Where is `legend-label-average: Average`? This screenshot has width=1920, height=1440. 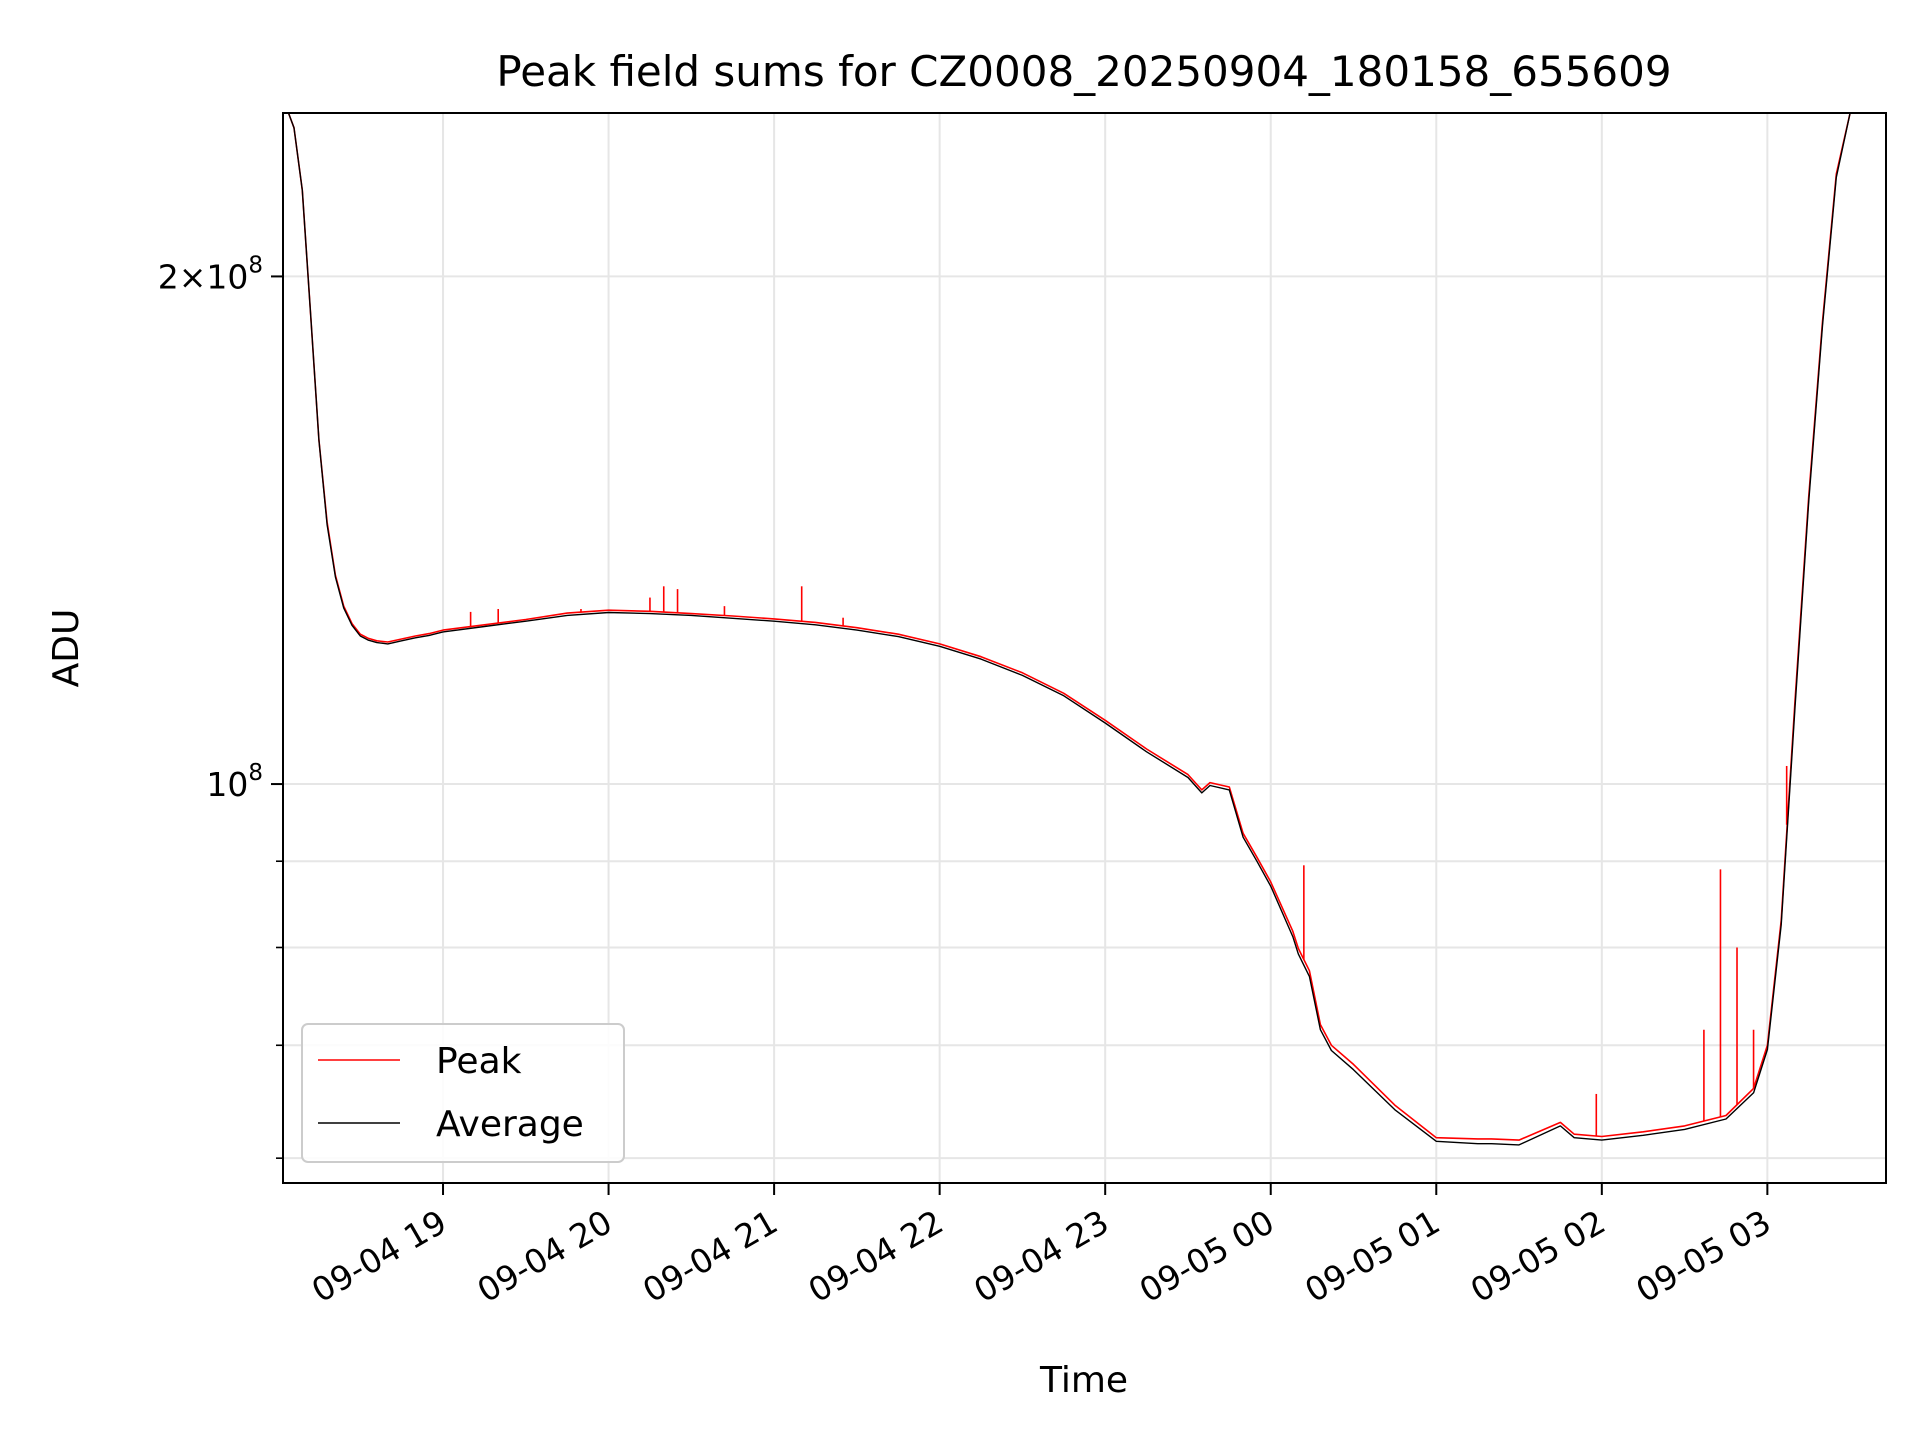
legend-label-average: Average is located at coordinates (510, 1124).